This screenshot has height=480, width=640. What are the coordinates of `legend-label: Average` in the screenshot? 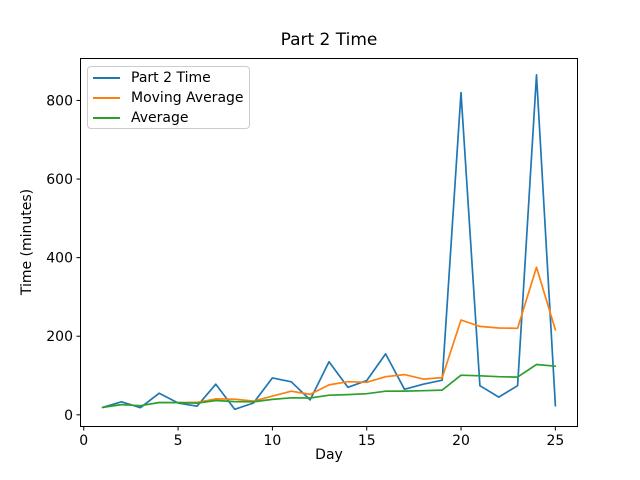 It's located at (160, 118).